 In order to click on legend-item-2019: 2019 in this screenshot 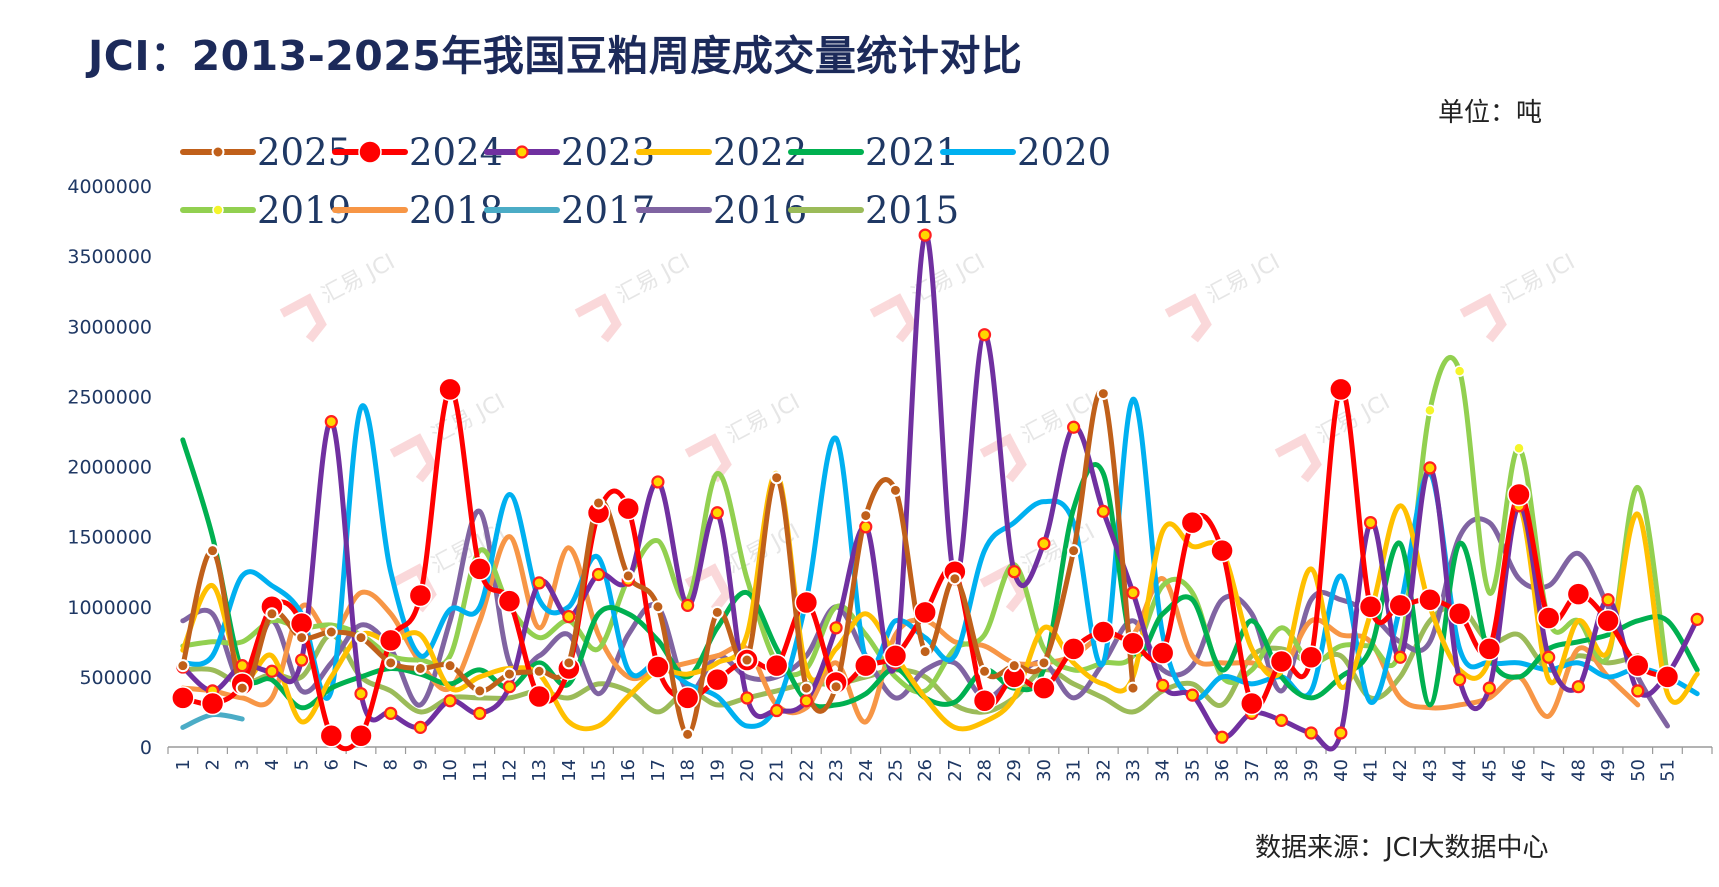, I will do `click(265, 210)`.